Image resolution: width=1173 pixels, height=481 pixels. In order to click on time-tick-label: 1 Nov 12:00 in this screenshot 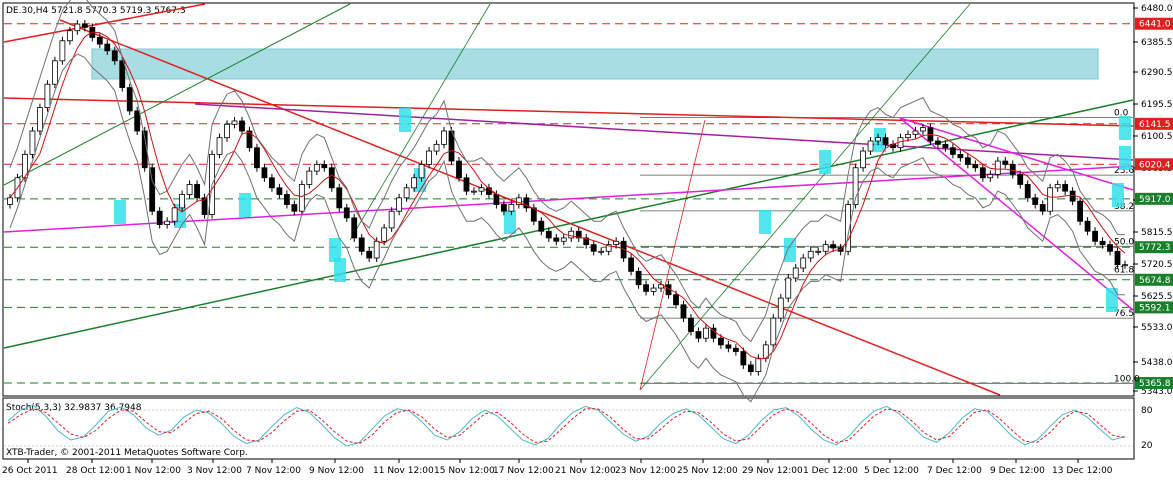, I will do `click(153, 471)`.